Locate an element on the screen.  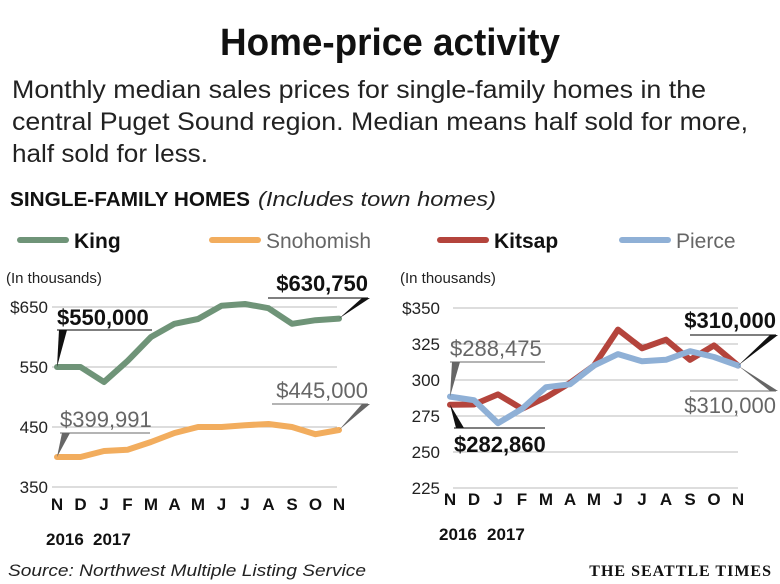
annotation-end-kitsap: $310,000 is located at coordinates (730, 320).